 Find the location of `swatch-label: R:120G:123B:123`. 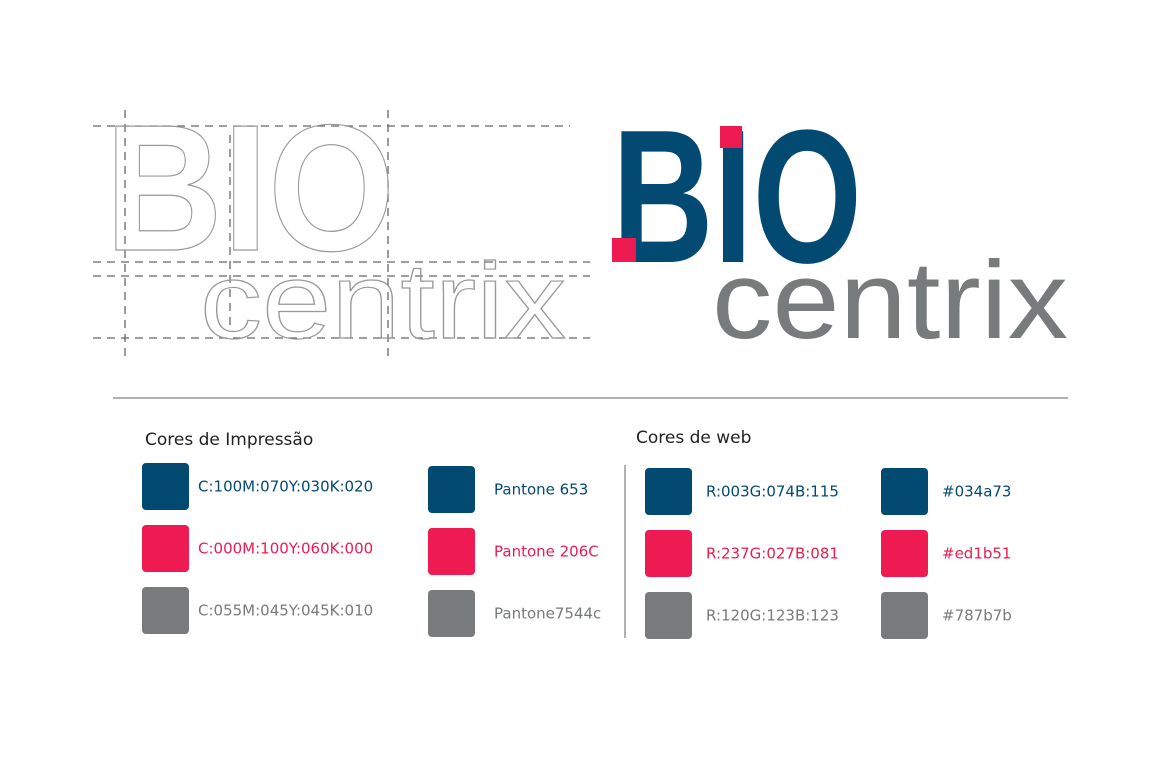

swatch-label: R:120G:123B:123 is located at coordinates (772, 616).